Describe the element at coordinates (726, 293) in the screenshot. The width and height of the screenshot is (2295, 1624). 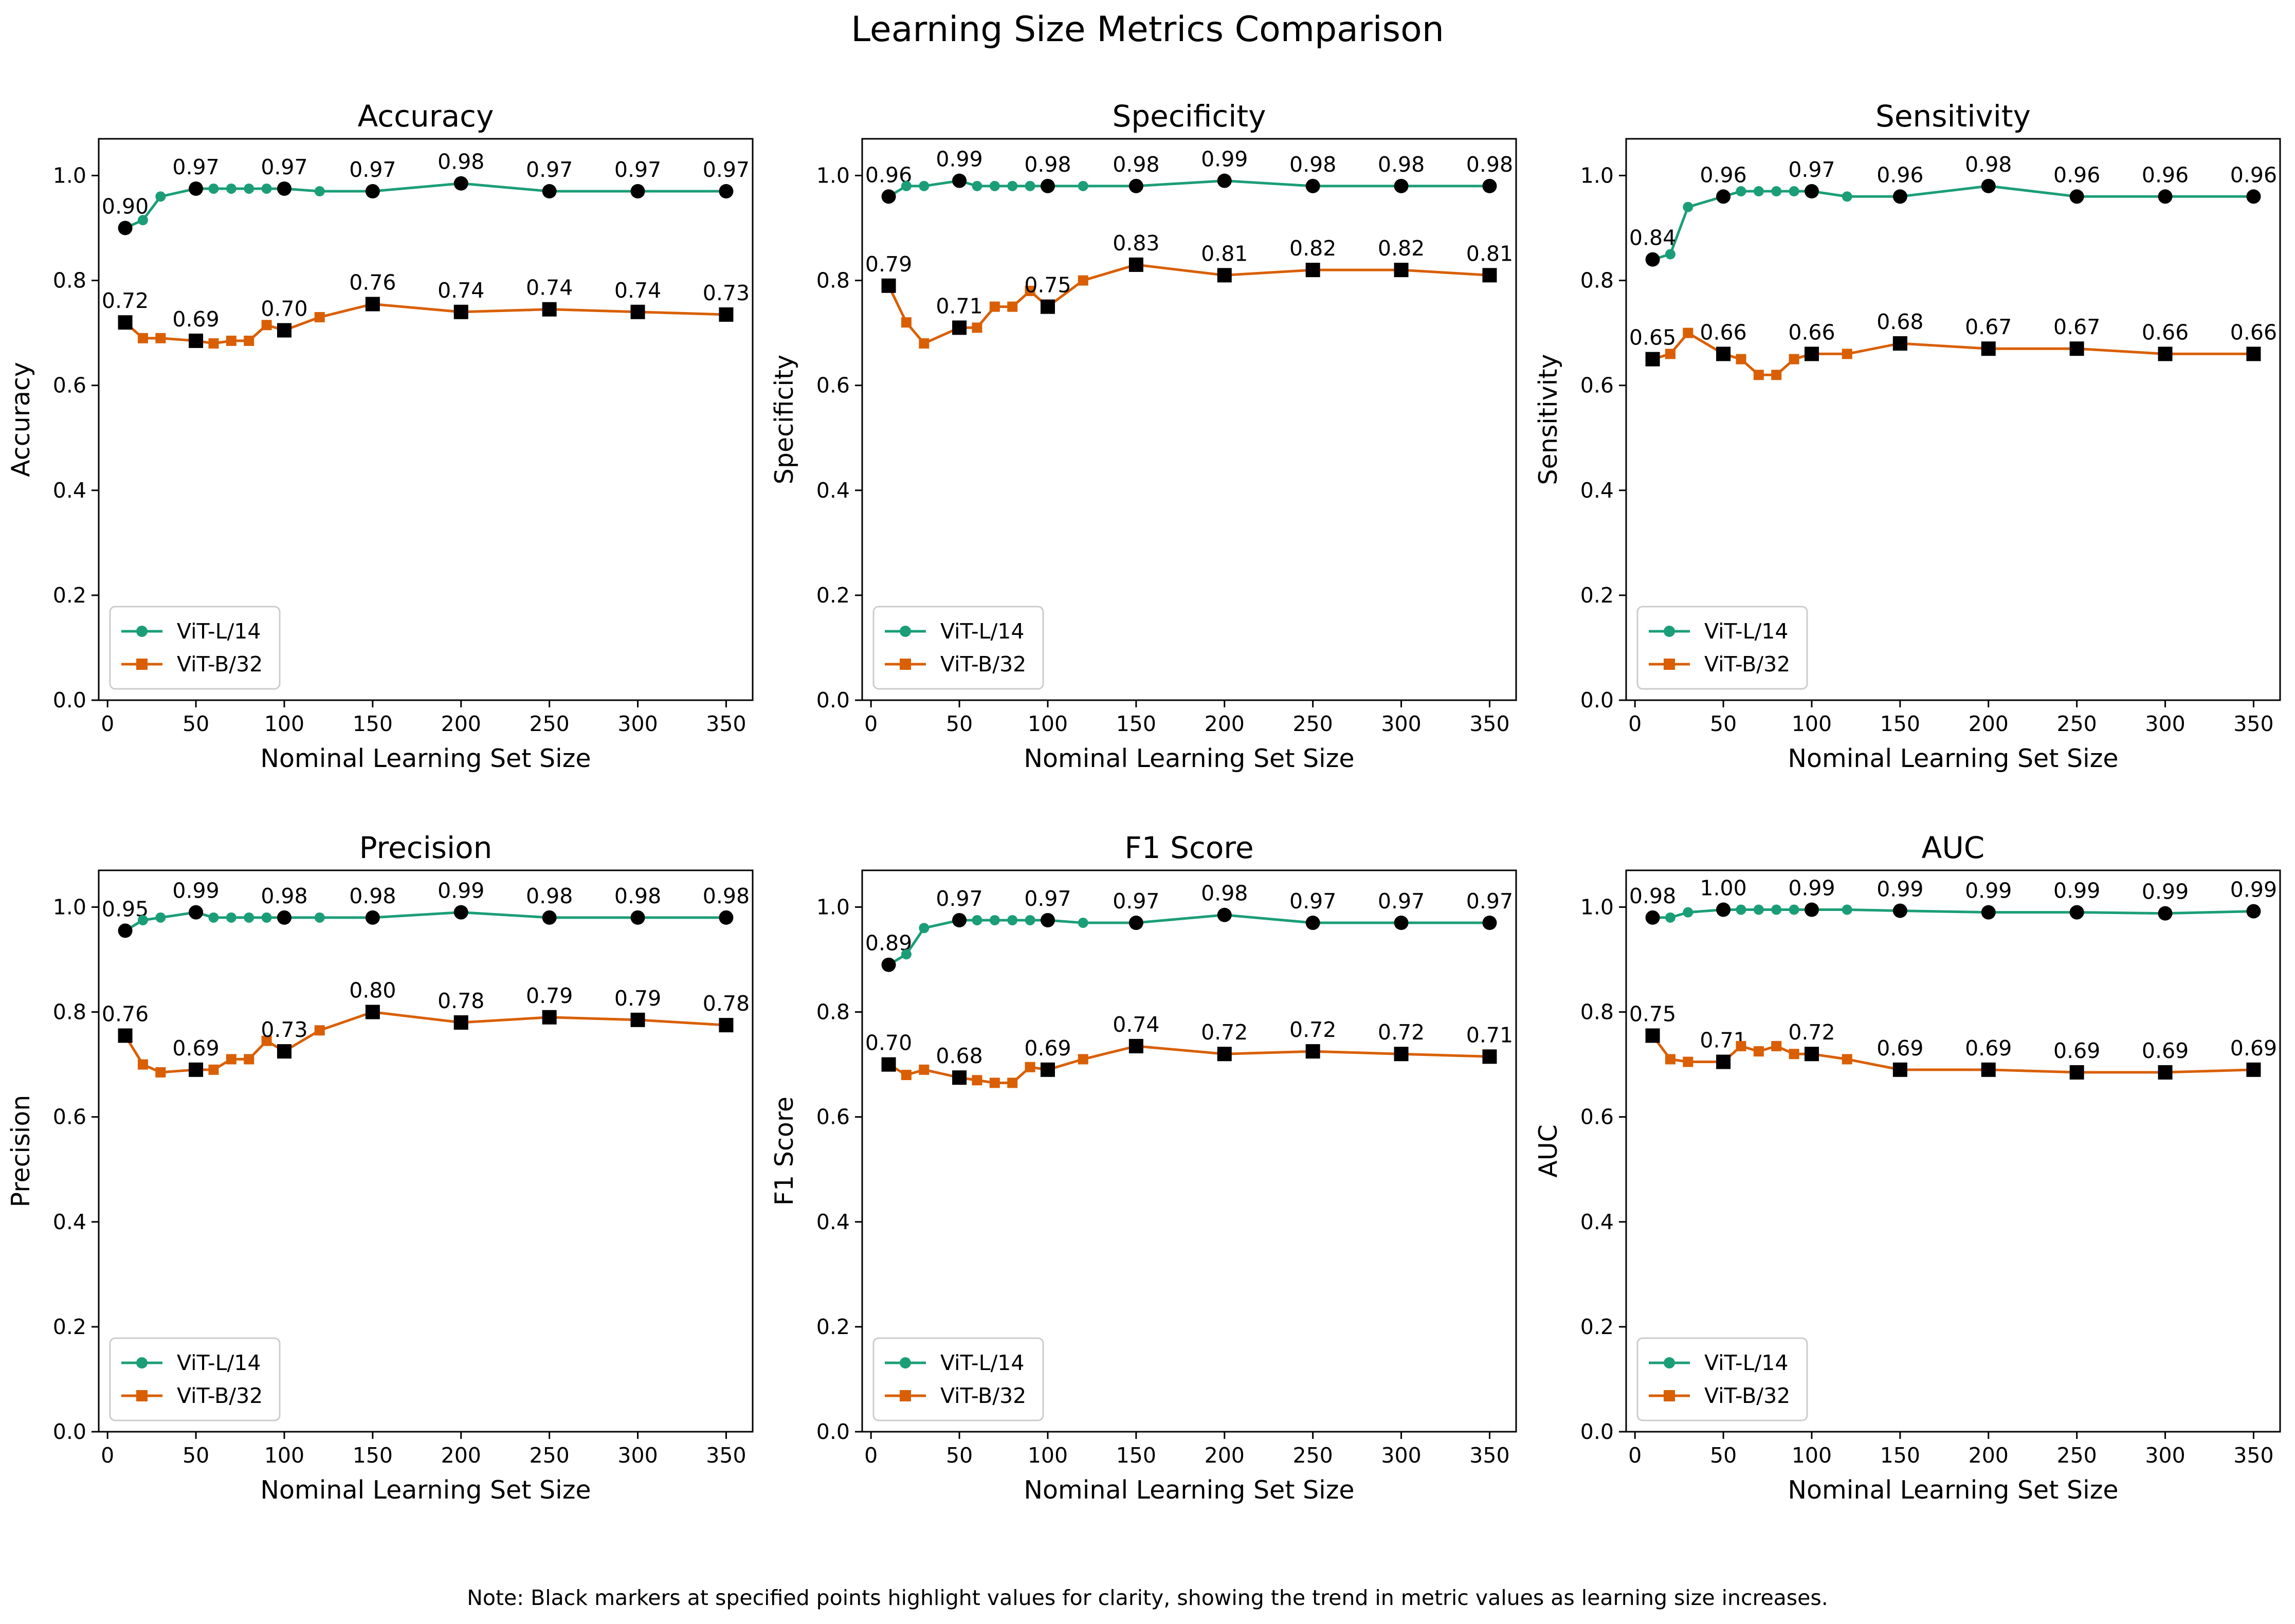
I see `data-label: 0.73` at that location.